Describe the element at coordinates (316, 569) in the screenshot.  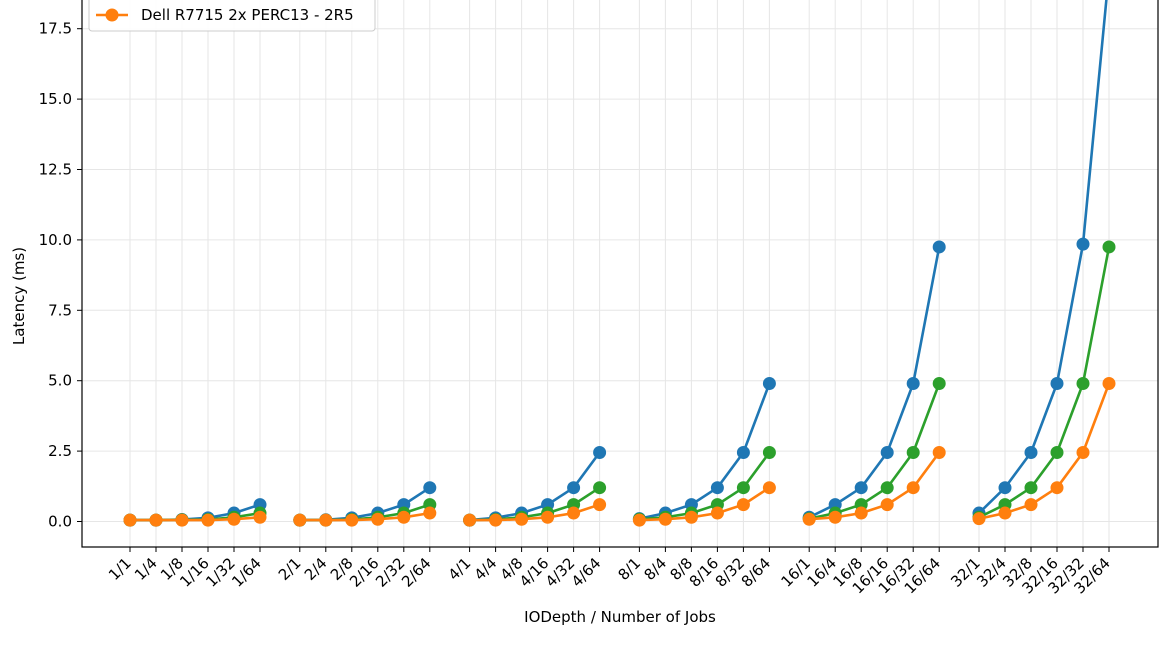
I see `x-tick-label: 2/4` at that location.